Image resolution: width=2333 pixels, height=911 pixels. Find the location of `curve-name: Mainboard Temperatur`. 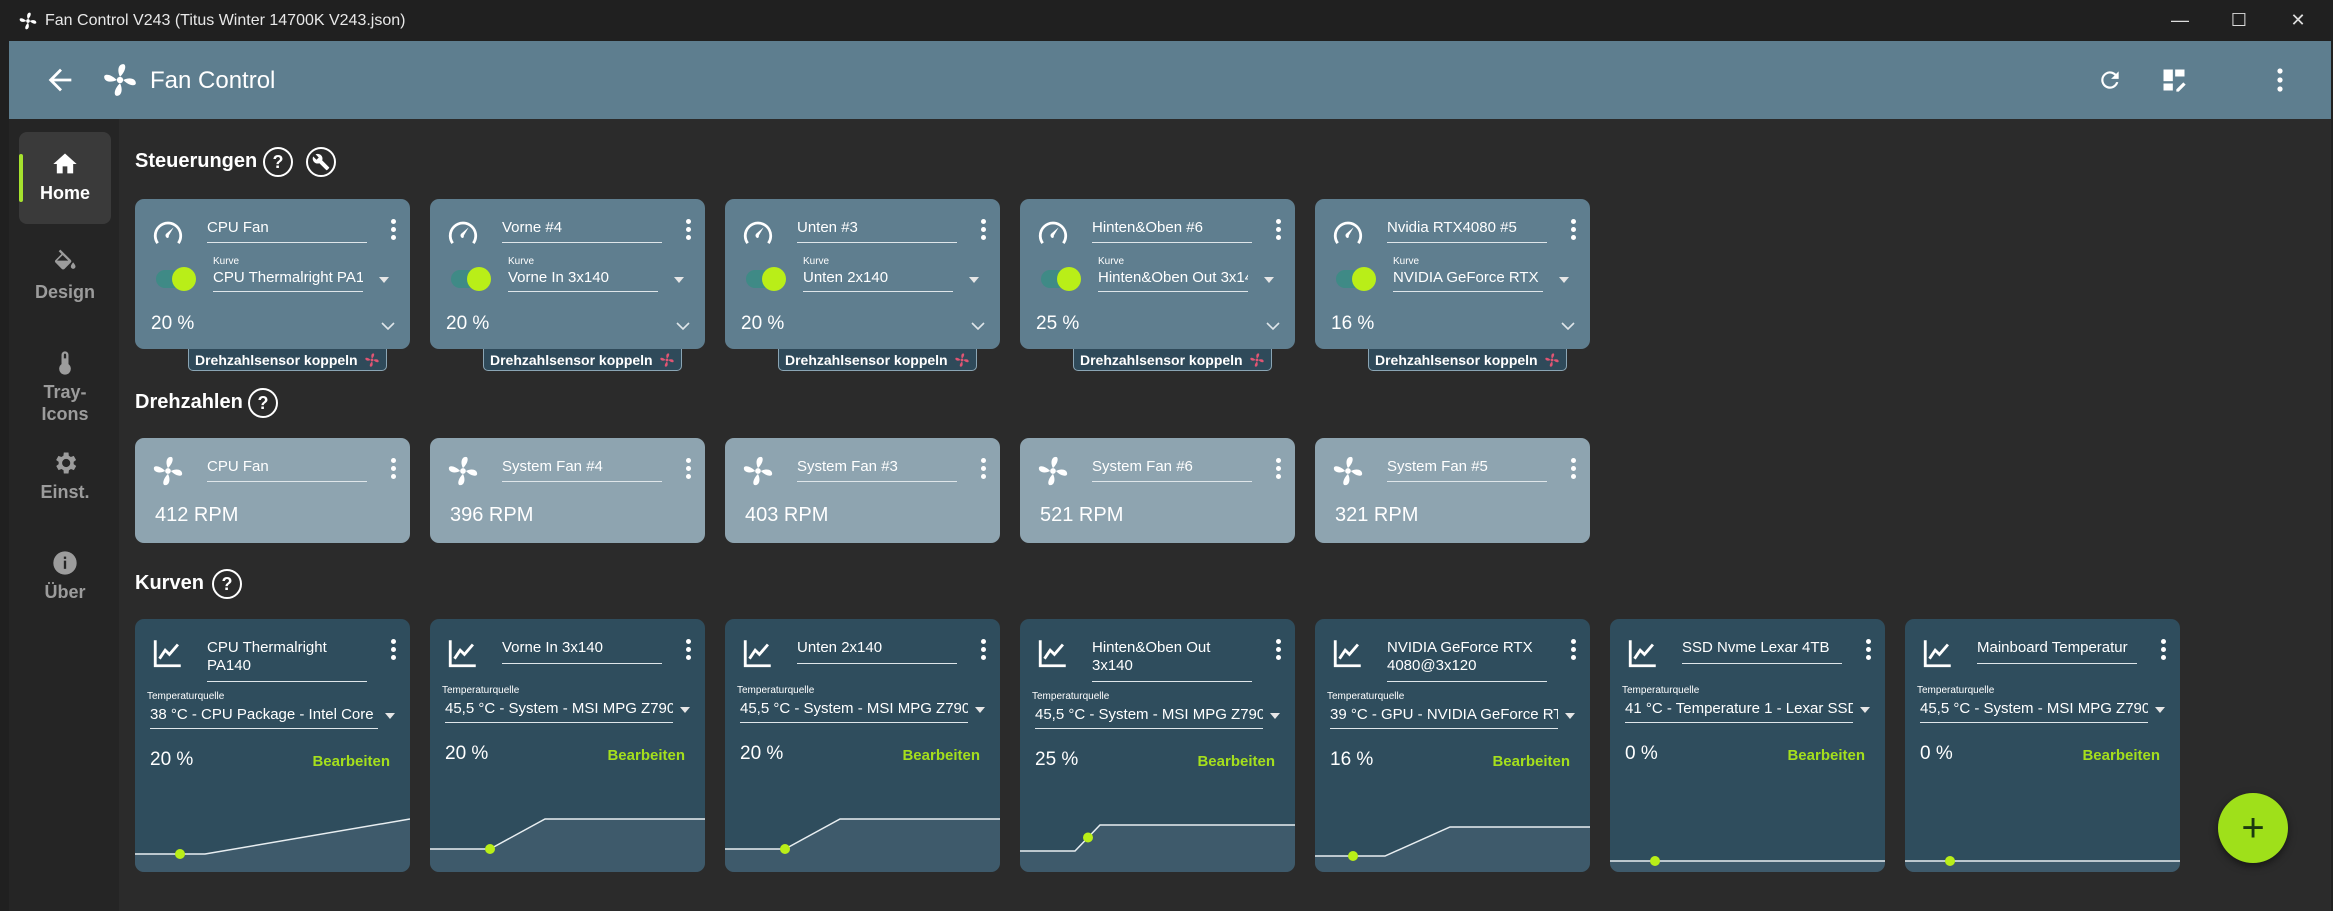

curve-name: Mainboard Temperatur is located at coordinates (2057, 651).